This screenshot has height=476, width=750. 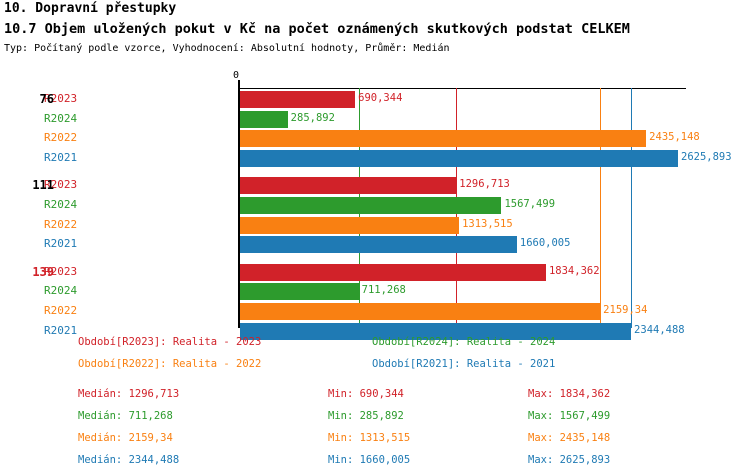 I want to click on stat-median-r2022: Medián: 2159,34, so click(x=125, y=438).